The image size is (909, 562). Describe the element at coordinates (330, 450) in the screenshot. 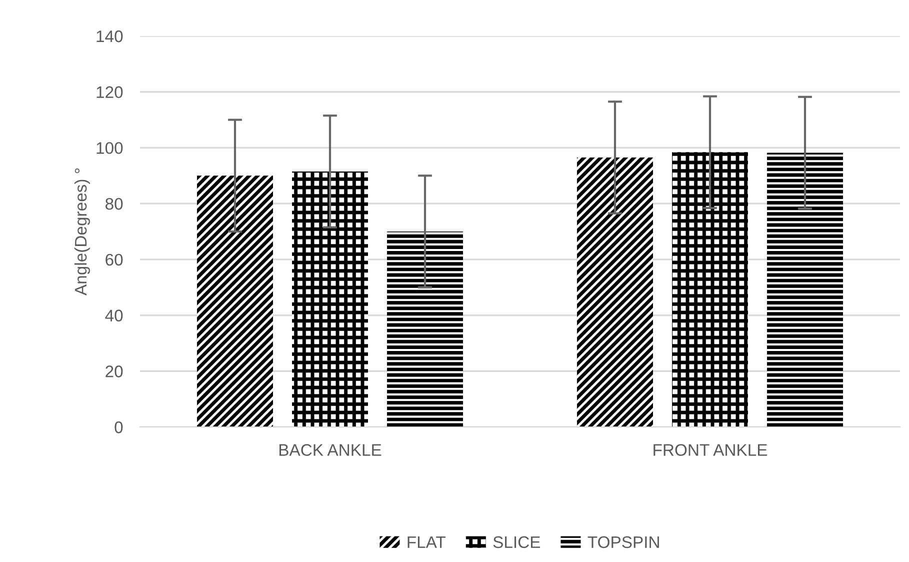

I see `x-tick-label: BACK ANKLE` at that location.